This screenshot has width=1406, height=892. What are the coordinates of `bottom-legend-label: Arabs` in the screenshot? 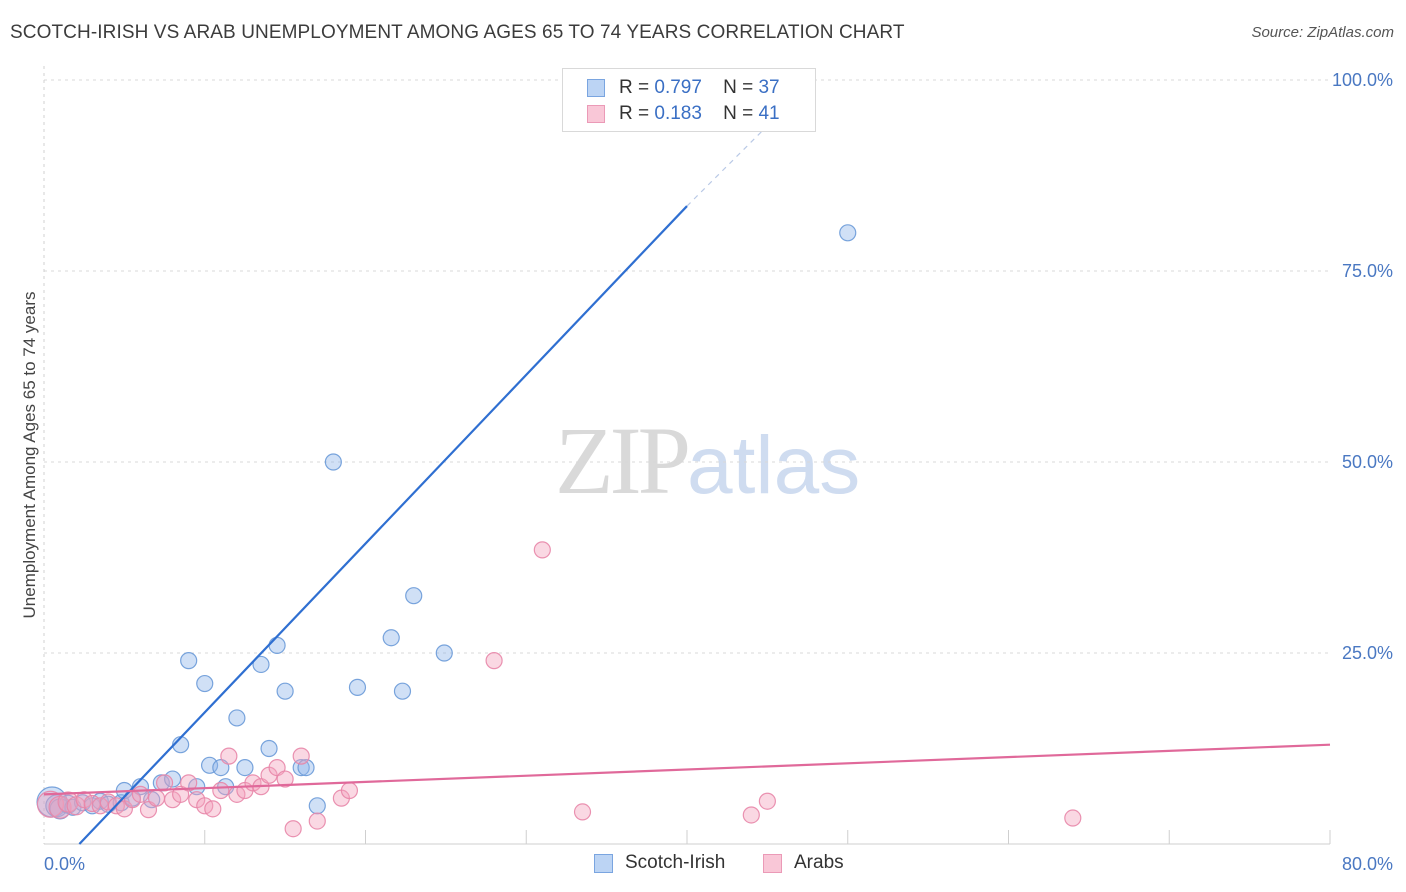 It's located at (819, 862).